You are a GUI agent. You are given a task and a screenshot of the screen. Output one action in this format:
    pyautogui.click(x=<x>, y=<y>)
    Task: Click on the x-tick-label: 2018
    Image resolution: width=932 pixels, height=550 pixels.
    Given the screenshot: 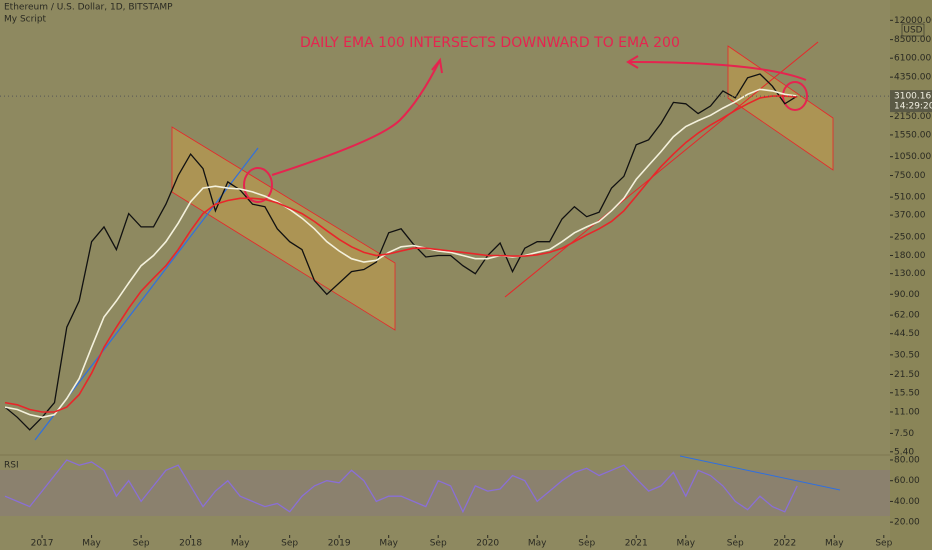 What is the action you would take?
    pyautogui.click(x=190, y=544)
    